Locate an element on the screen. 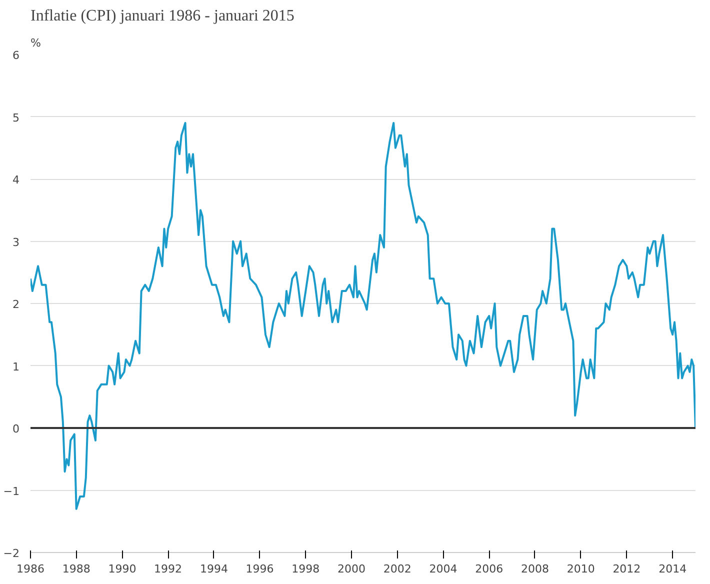 This screenshot has height=584, width=710. x-tick-label: 2004 is located at coordinates (443, 569).